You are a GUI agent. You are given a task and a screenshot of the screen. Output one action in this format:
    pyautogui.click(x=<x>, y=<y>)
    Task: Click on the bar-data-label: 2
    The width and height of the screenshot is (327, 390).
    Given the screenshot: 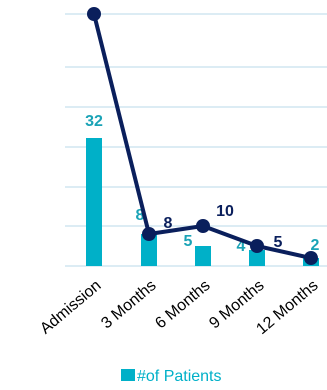 What is the action you would take?
    pyautogui.click(x=315, y=245)
    